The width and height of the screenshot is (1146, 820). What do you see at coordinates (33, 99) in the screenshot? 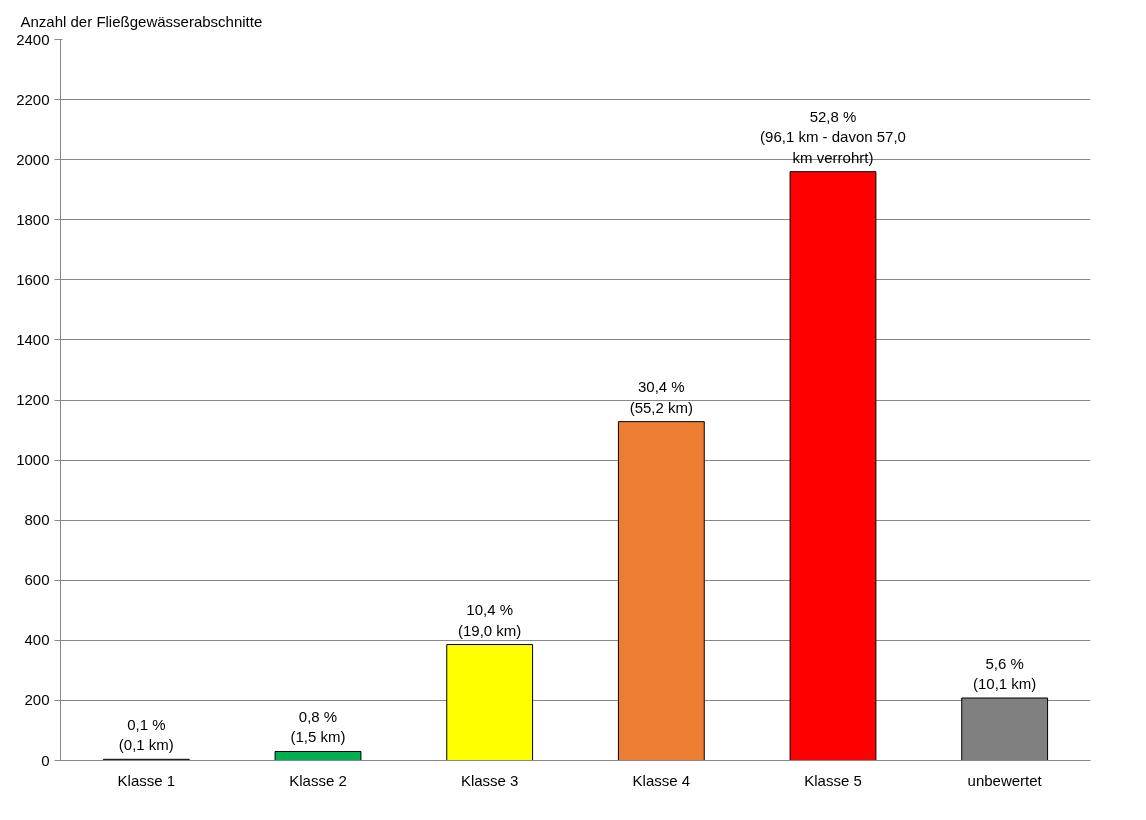
I see `y-tick-label: 2200` at bounding box center [33, 99].